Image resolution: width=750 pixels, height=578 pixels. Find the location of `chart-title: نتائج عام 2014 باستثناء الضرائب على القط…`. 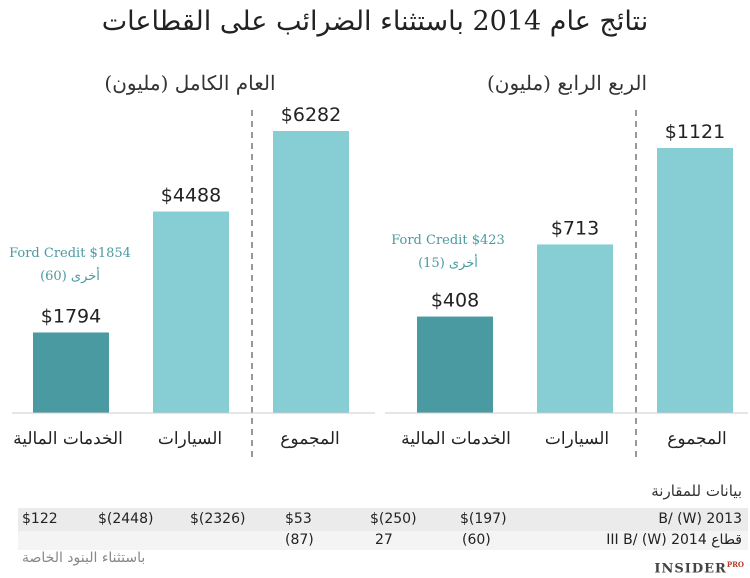

chart-title: نتائج عام 2014 باستثناء الضرائب على القط… is located at coordinates (375, 21).